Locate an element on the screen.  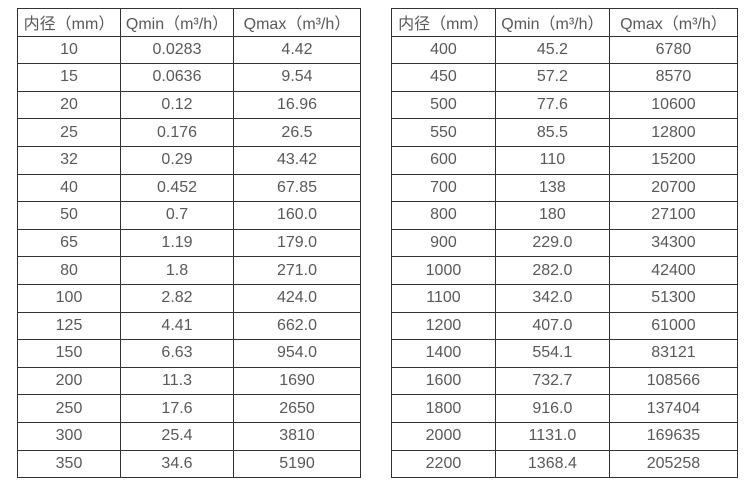
table-cell: 150 is located at coordinates (69, 353).